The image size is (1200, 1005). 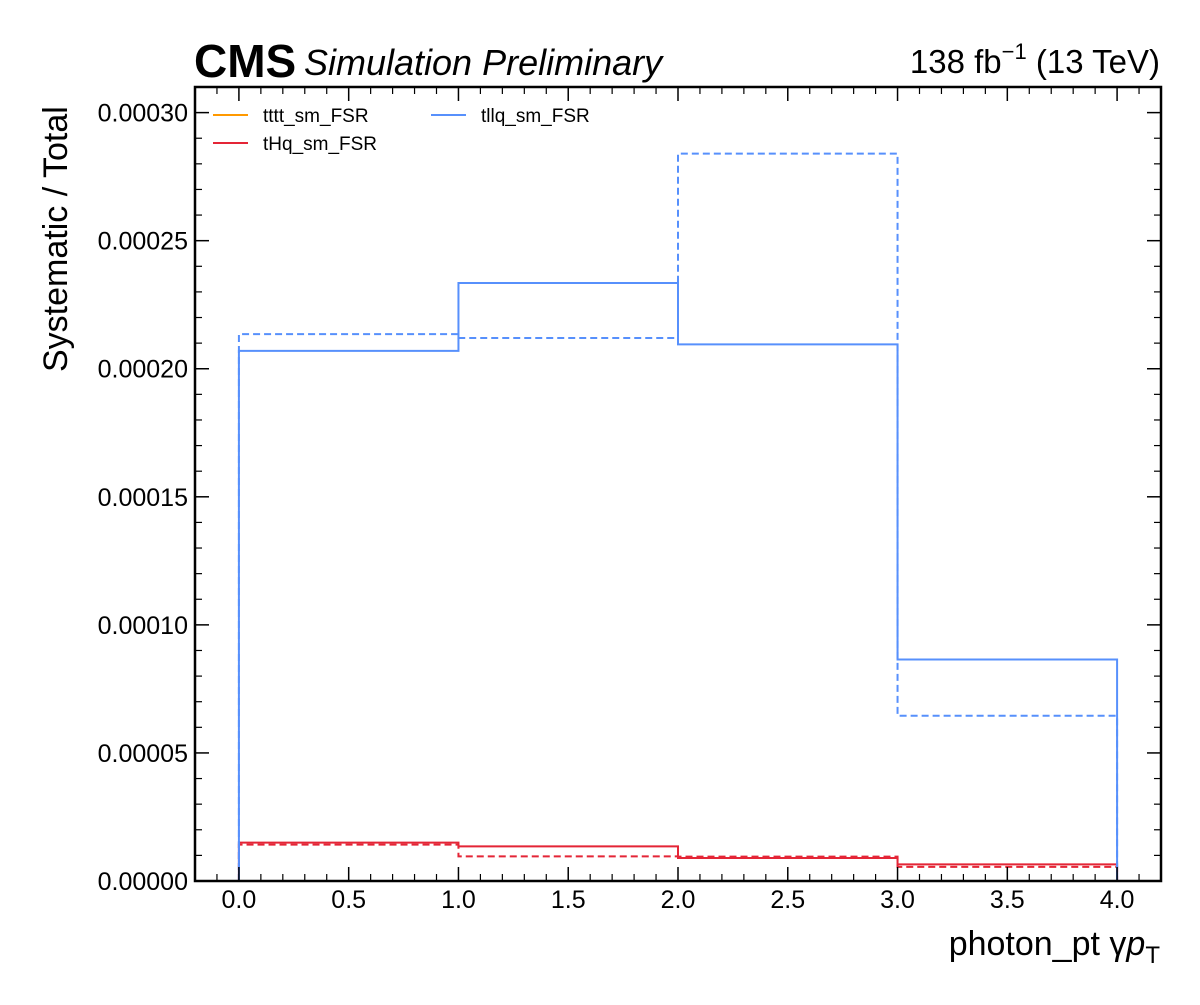 What do you see at coordinates (956, 61) in the screenshot?
I see `lumi-value: 138 fb` at bounding box center [956, 61].